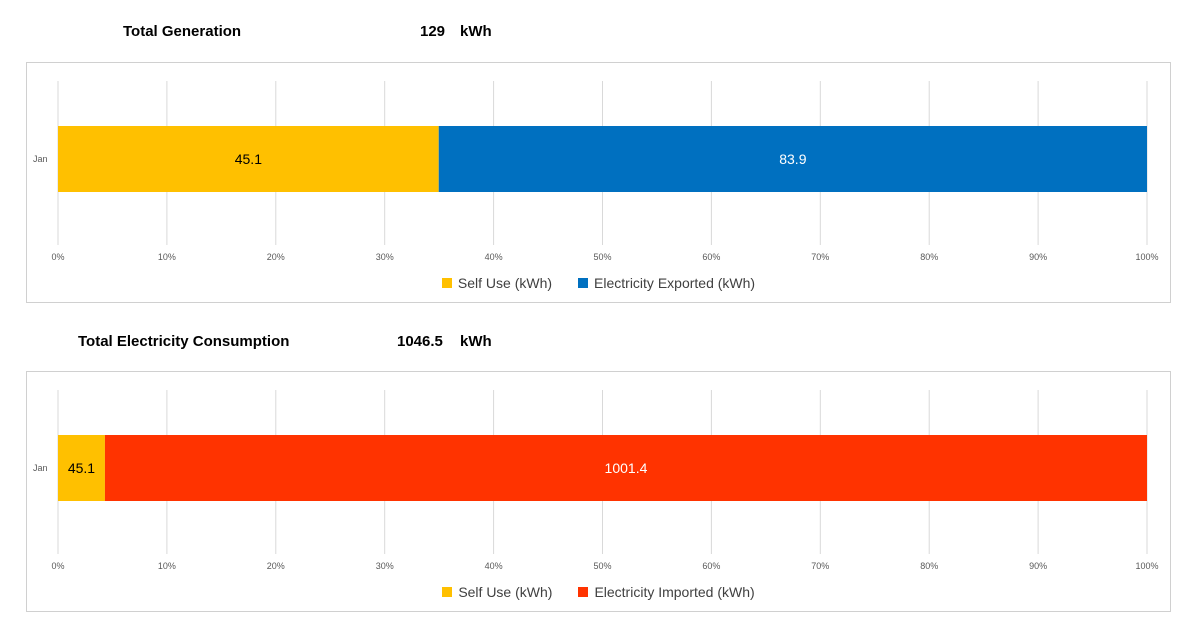 The width and height of the screenshot is (1200, 637). I want to click on consumption-legend: Self Use (kWh) Electricity Imported (kWh), so click(598, 592).